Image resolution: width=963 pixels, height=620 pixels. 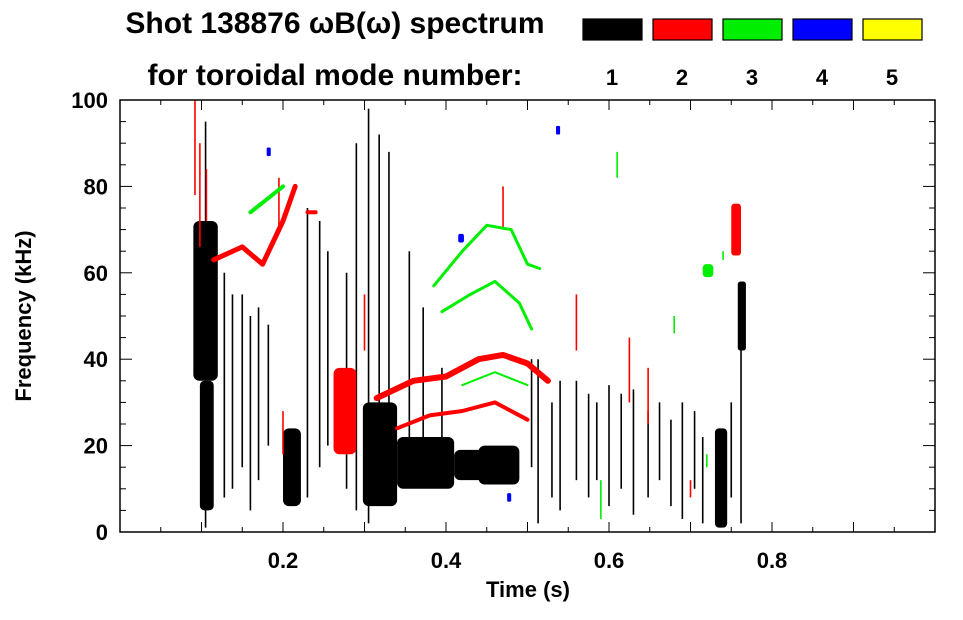 I want to click on legend-label-1: 1, so click(x=612, y=77).